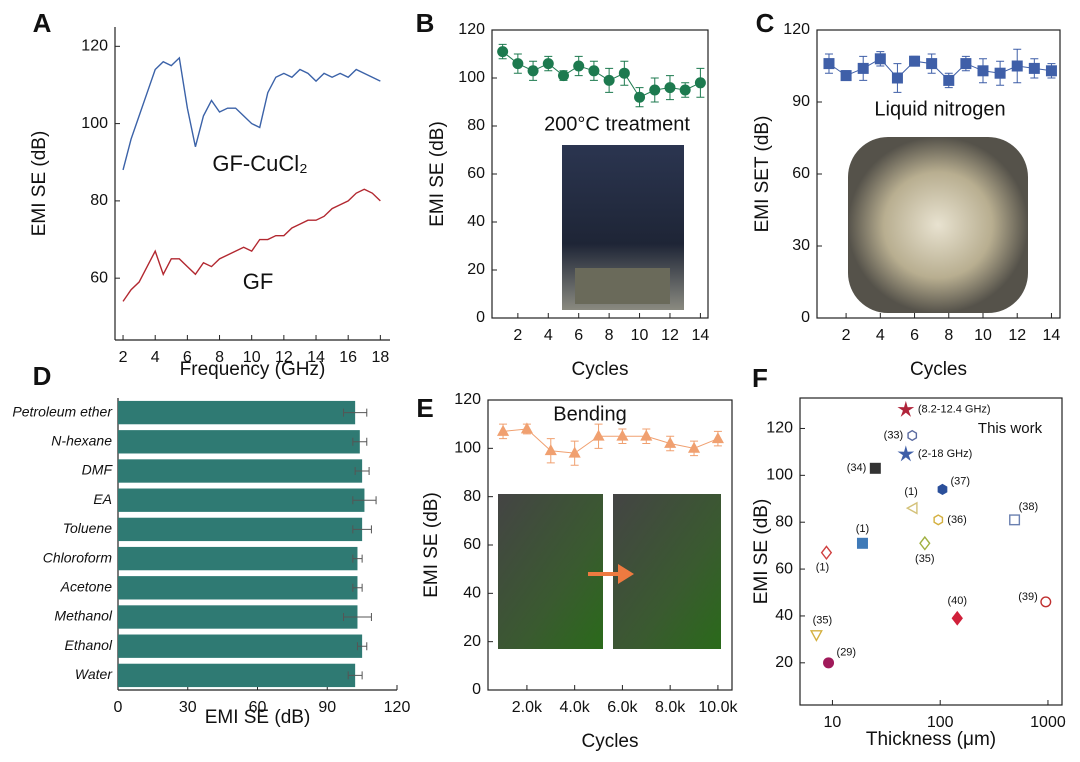 The height and width of the screenshot is (762, 1080). I want to click on x-axis-label: Cycles, so click(609, 741).